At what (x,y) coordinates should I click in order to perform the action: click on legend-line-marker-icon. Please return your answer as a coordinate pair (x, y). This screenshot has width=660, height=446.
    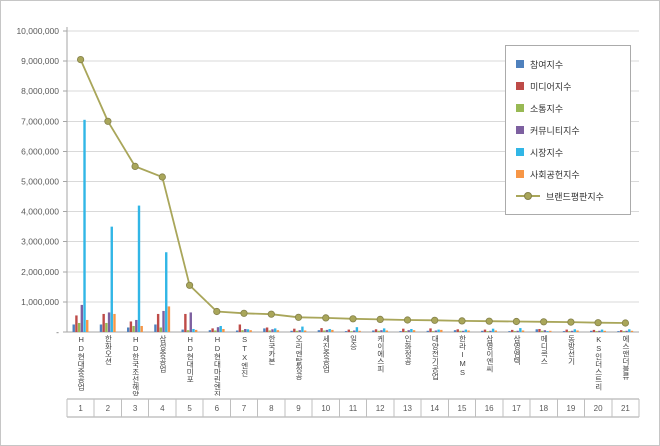
    Looking at the image, I should click on (528, 196).